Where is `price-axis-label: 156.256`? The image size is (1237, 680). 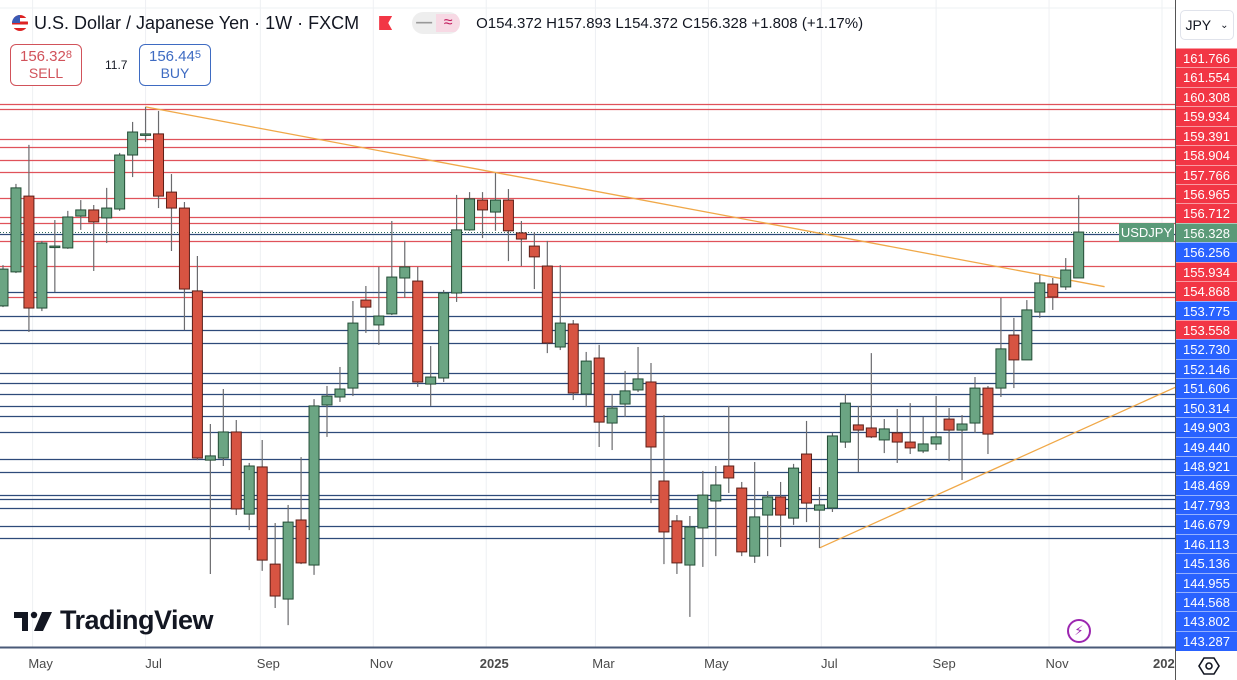 price-axis-label: 156.256 is located at coordinates (1206, 252).